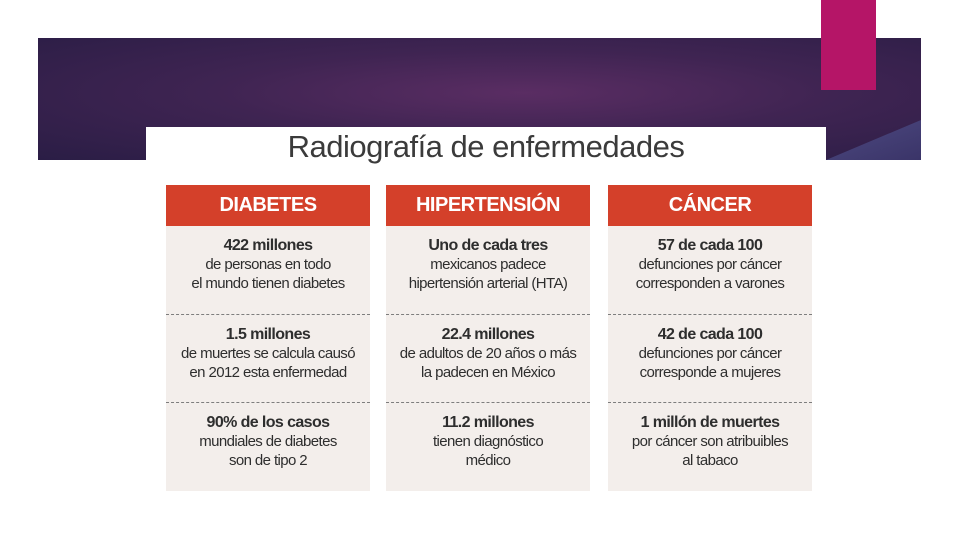  I want to click on stat-text: al tabaco, so click(710, 460).